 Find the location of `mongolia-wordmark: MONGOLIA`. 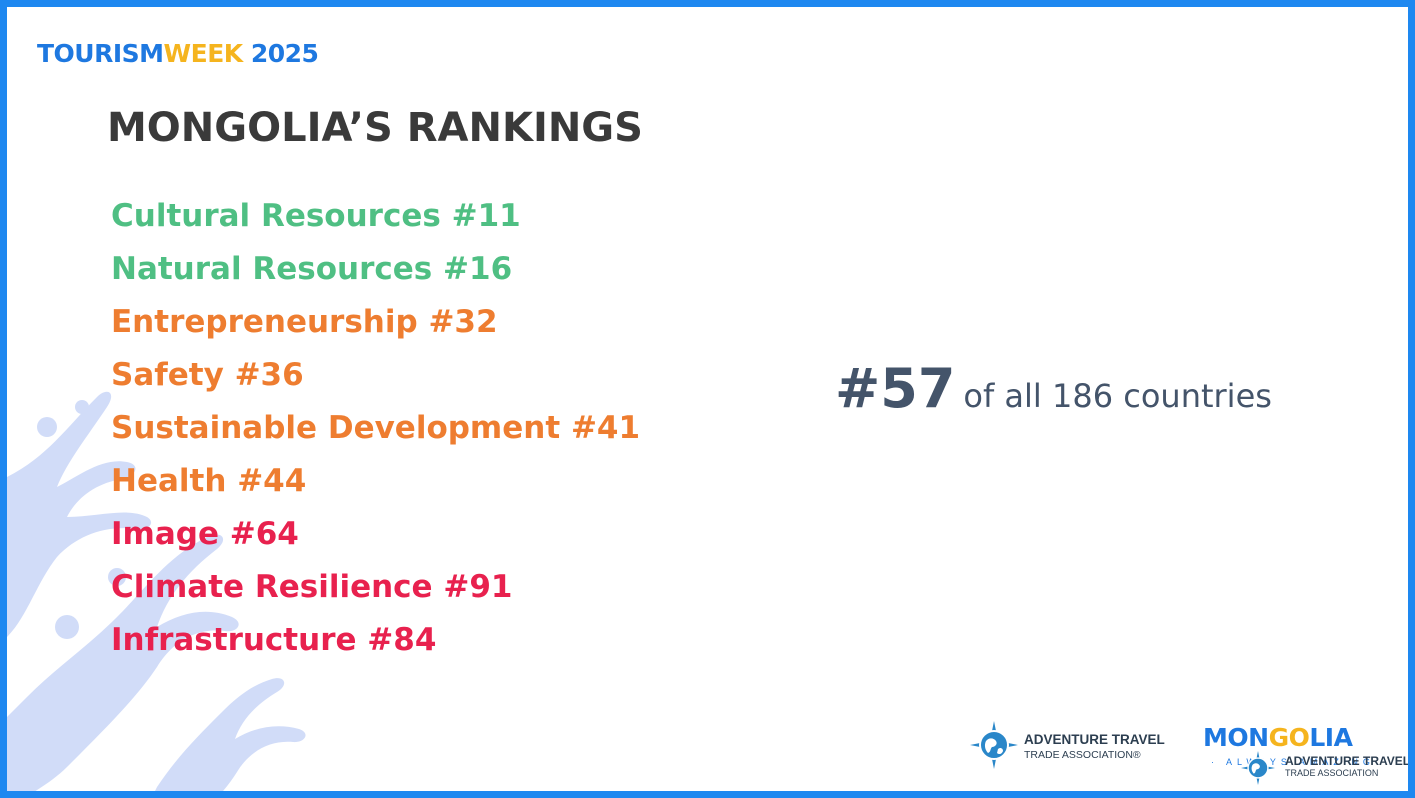

mongolia-wordmark: MONGOLIA is located at coordinates (1278, 737).